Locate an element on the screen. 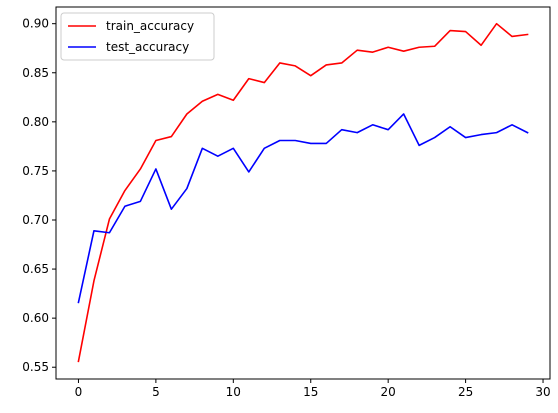 The height and width of the screenshot is (413, 558). y-tick-label: 0.85 is located at coordinates (35, 73).